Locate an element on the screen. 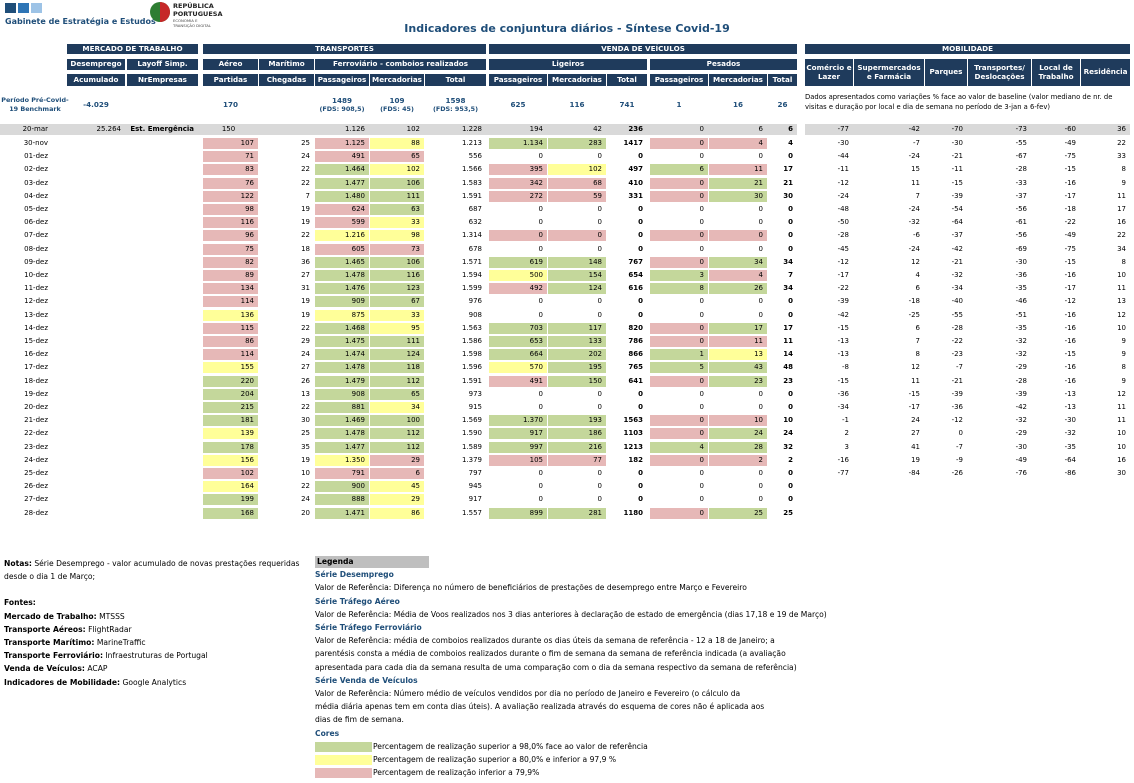  row-date: 04-dez is located at coordinates (36, 195).